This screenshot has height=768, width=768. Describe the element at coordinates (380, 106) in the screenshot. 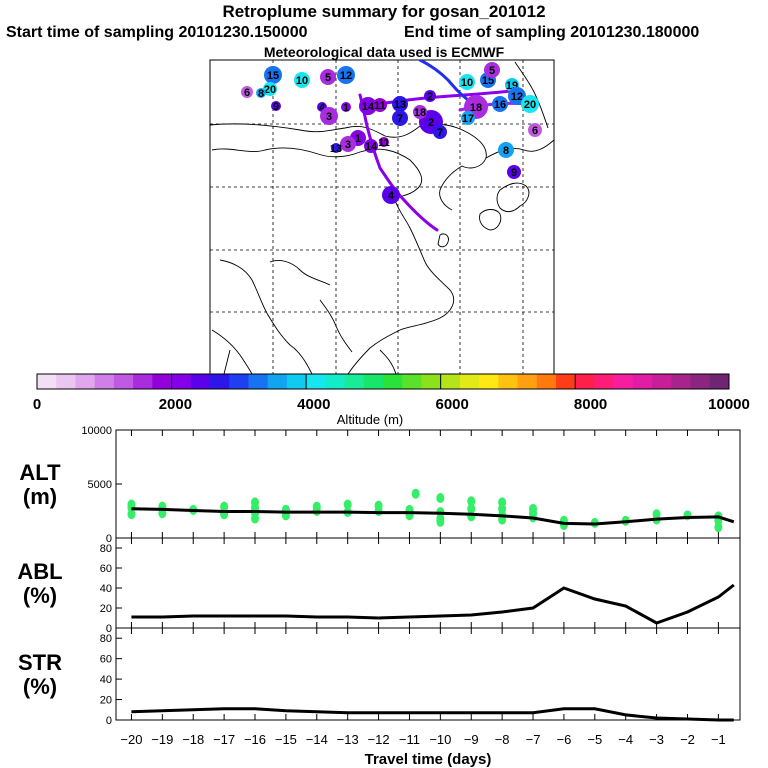

I see `map-cluster-label: 11` at that location.